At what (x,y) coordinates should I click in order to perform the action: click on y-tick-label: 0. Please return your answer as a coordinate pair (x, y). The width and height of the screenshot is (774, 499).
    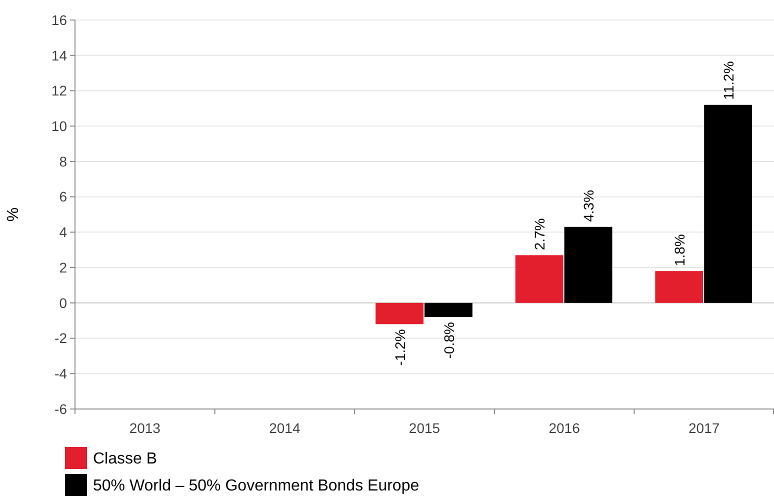
    Looking at the image, I should click on (63, 302).